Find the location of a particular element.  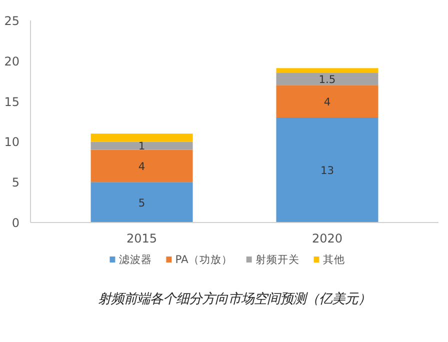

legend-label: 滤波器 is located at coordinates (135, 259).